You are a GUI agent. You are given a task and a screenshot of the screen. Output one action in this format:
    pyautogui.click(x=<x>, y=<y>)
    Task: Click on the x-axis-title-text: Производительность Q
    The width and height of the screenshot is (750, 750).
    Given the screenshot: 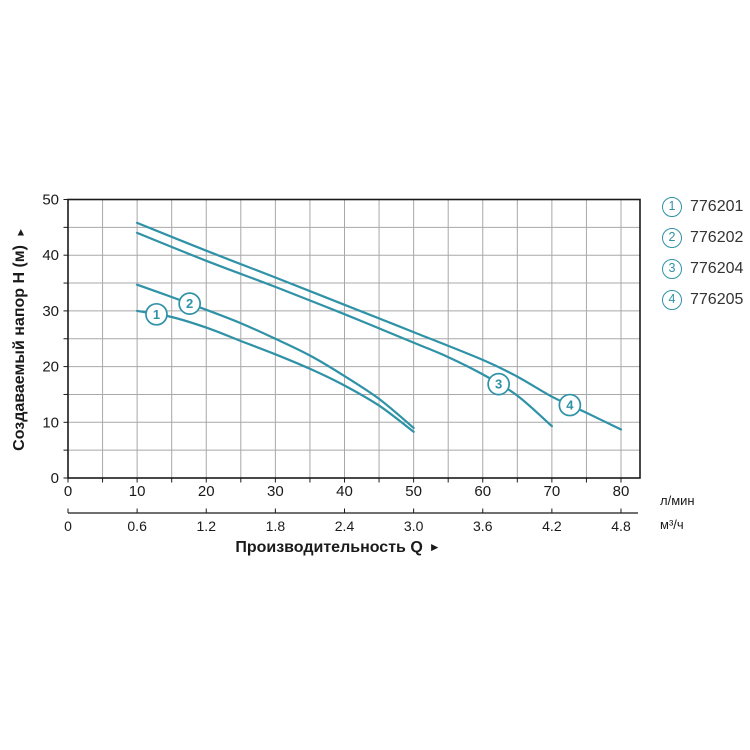 What is the action you would take?
    pyautogui.click(x=329, y=547)
    